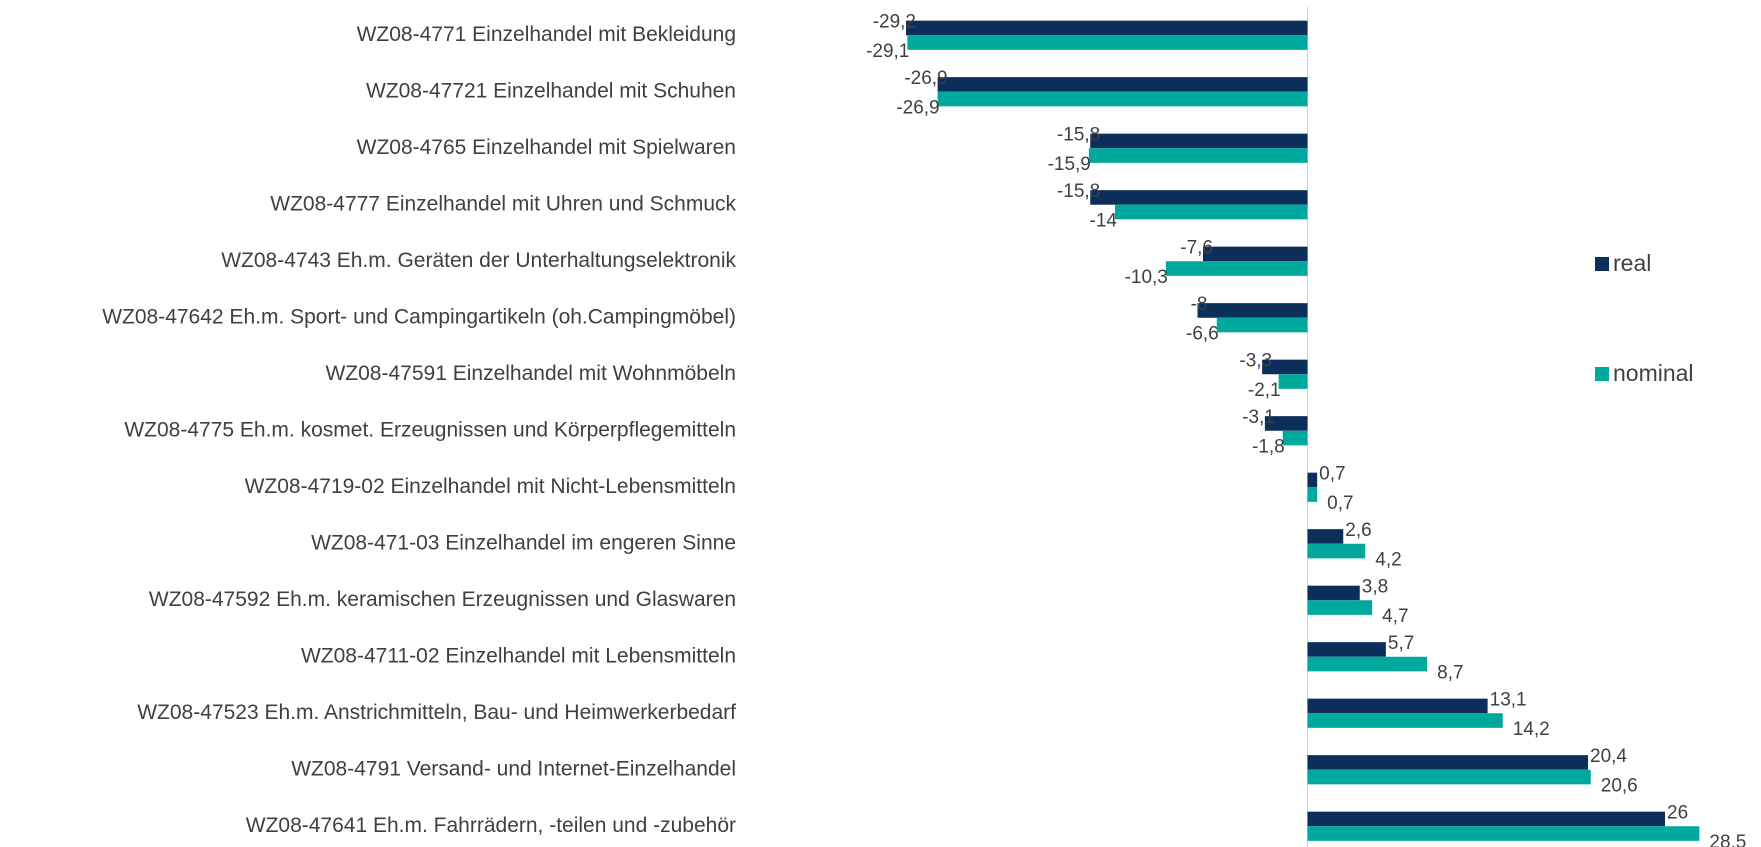 This screenshot has width=1761, height=847. I want to click on data-label: -2,1, so click(1264, 390).